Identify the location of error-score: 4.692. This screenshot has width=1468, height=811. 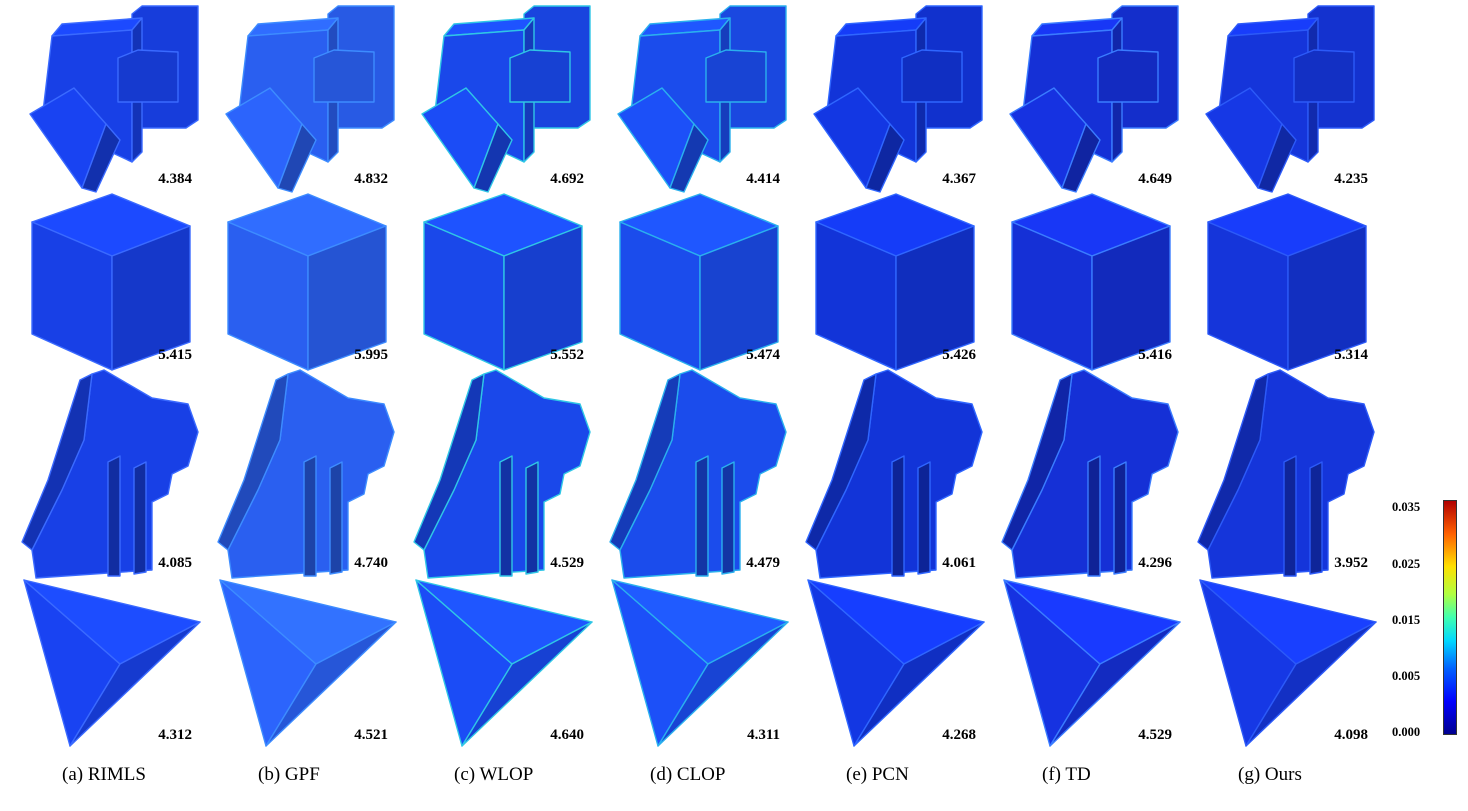
(567, 179).